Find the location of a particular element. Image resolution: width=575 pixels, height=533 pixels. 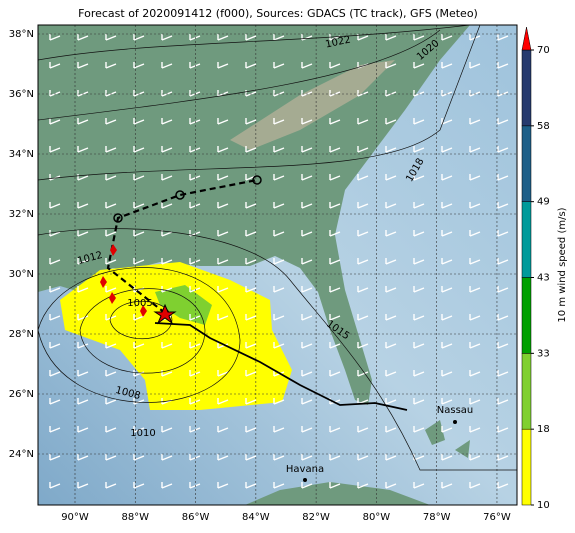

lat-tick-label: 24°N is located at coordinates (21, 454).